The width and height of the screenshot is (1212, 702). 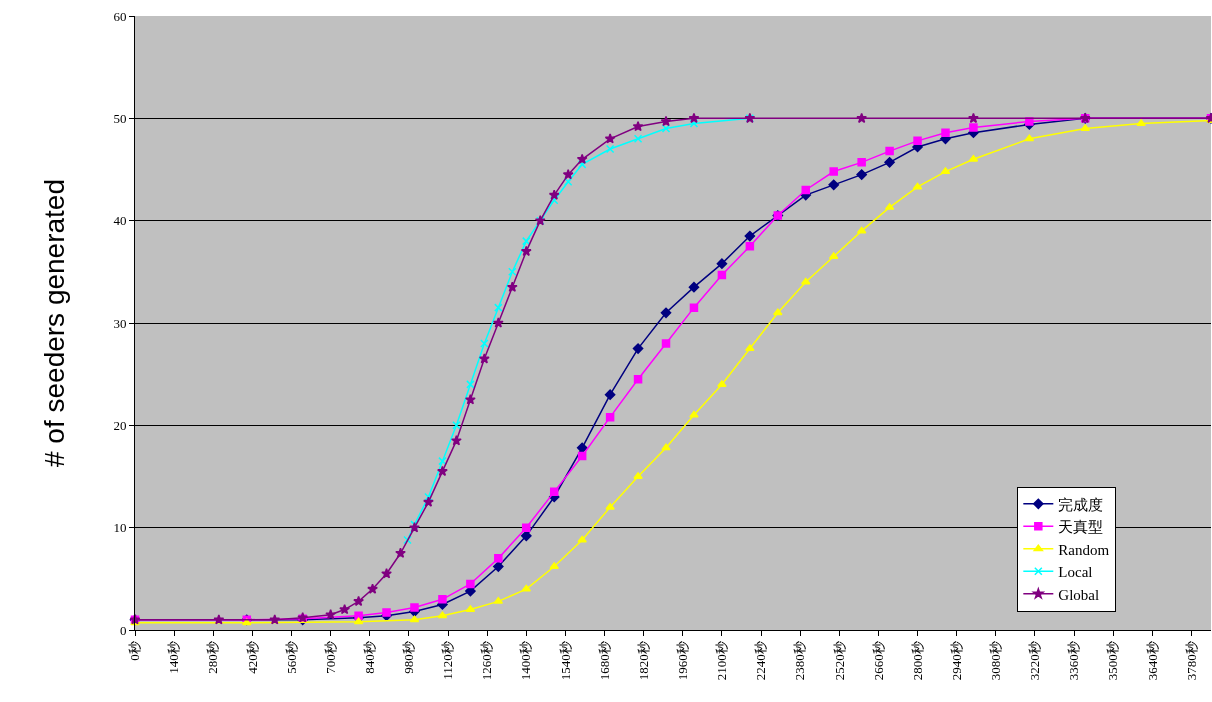 I want to click on x-tick-label: 1120秒, so click(x=448, y=660).